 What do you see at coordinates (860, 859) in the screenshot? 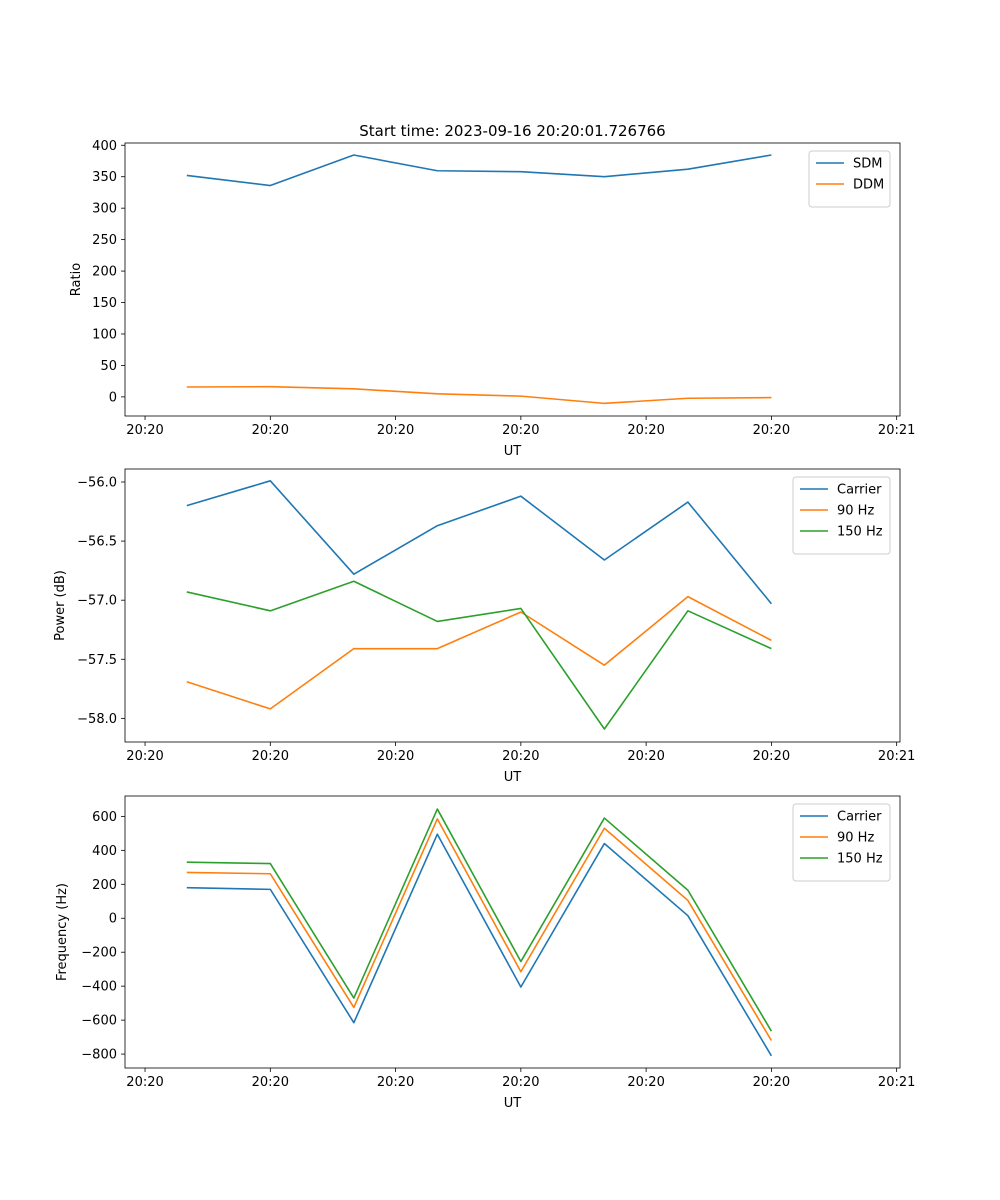
I see `frequency-legend-label: 150 Hz` at bounding box center [860, 859].